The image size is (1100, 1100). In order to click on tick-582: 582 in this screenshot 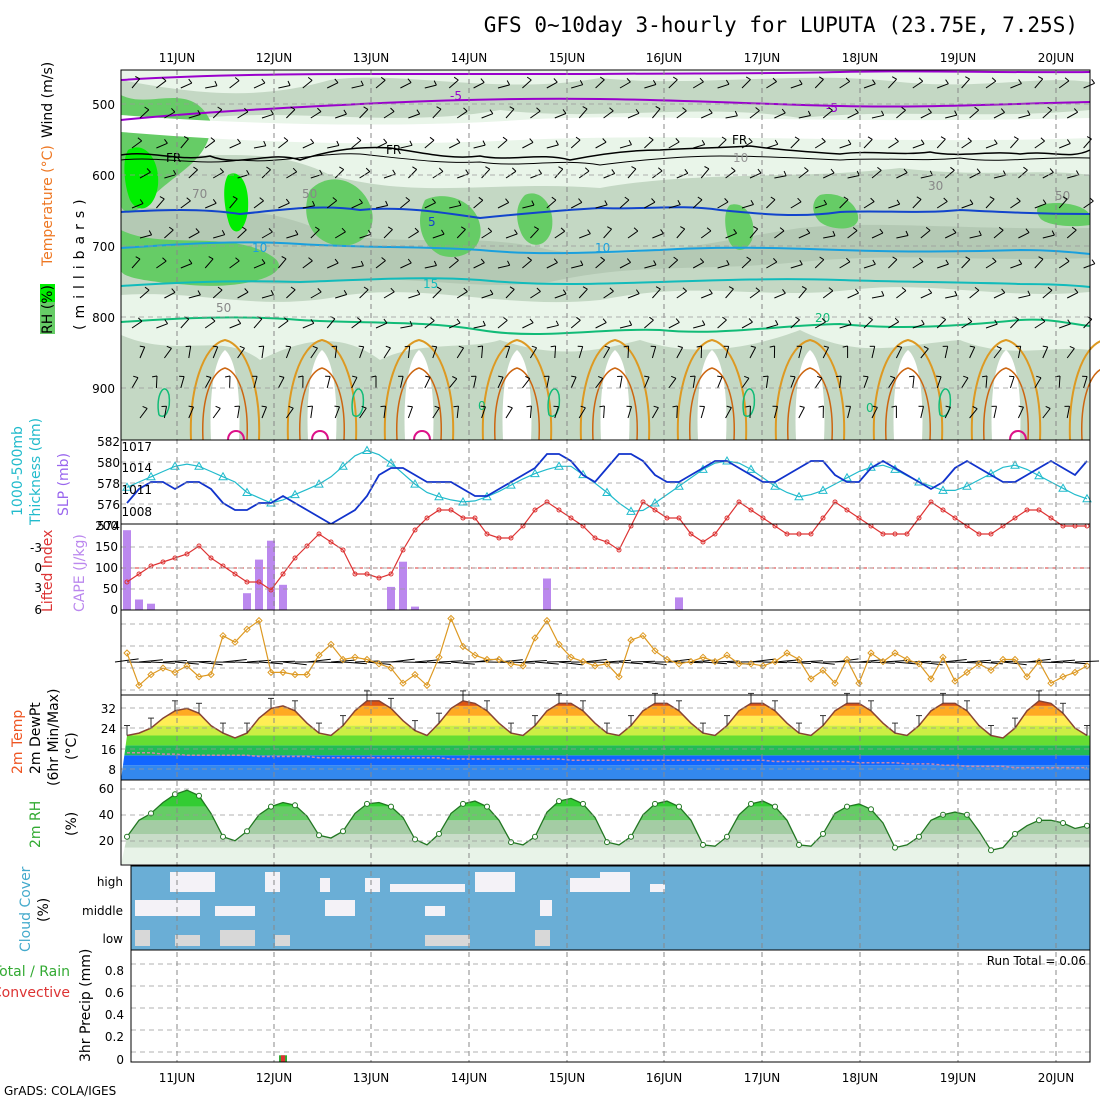, I will do `click(108, 442)`.